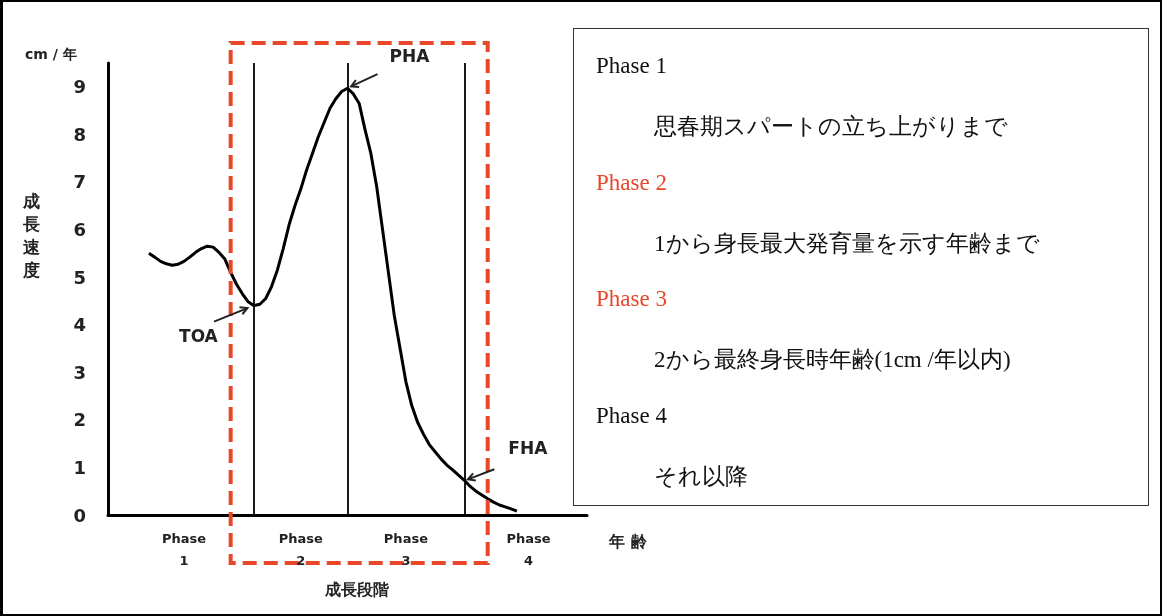  What do you see at coordinates (831, 127) in the screenshot?
I see `text: 思春期スパートの立ち上がりまで` at bounding box center [831, 127].